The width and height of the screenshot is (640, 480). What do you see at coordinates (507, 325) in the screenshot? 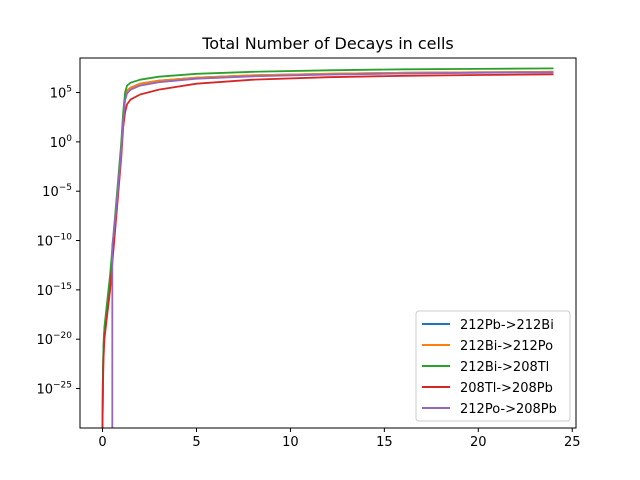
I see `legend-label-0: 212Pb->212Bi` at bounding box center [507, 325].